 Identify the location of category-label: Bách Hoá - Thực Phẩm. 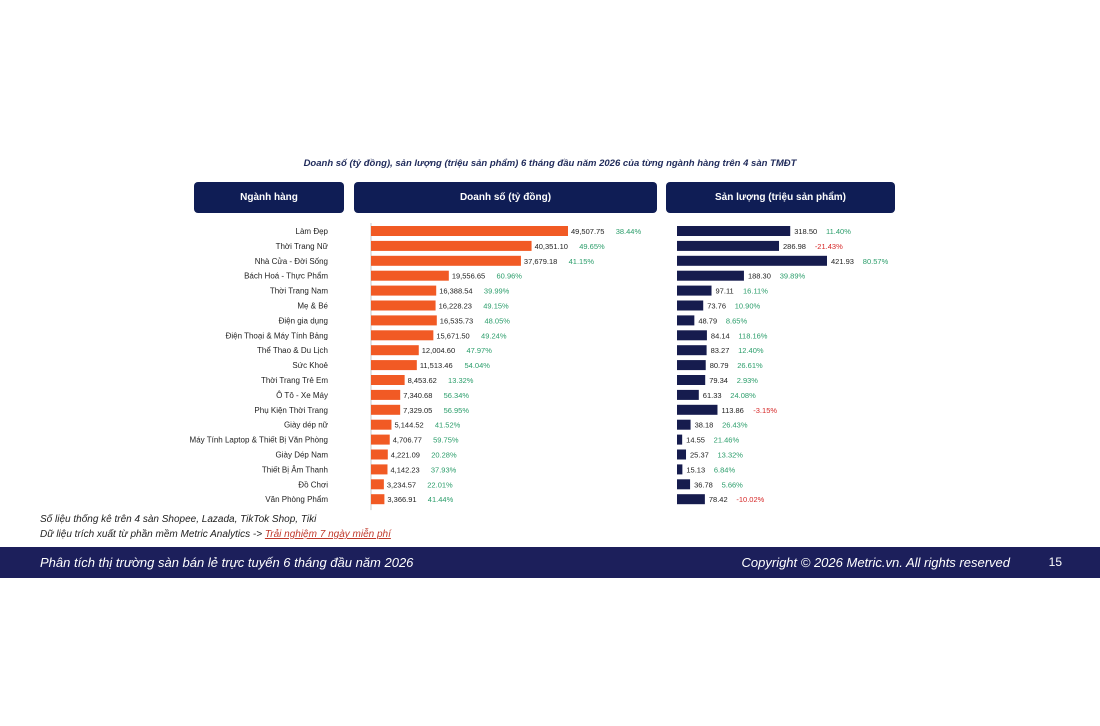
(286, 276).